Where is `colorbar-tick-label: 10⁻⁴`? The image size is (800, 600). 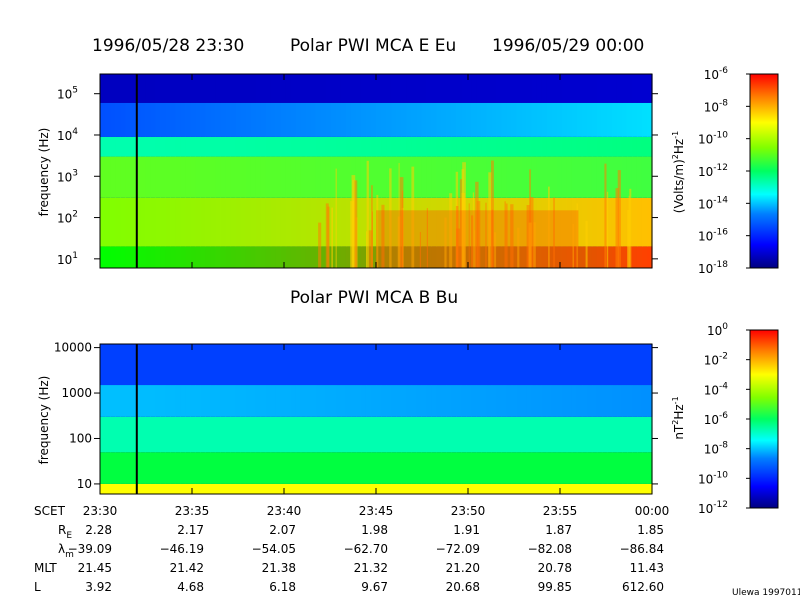
colorbar-tick-label: 10⁻⁴ is located at coordinates (716, 389).